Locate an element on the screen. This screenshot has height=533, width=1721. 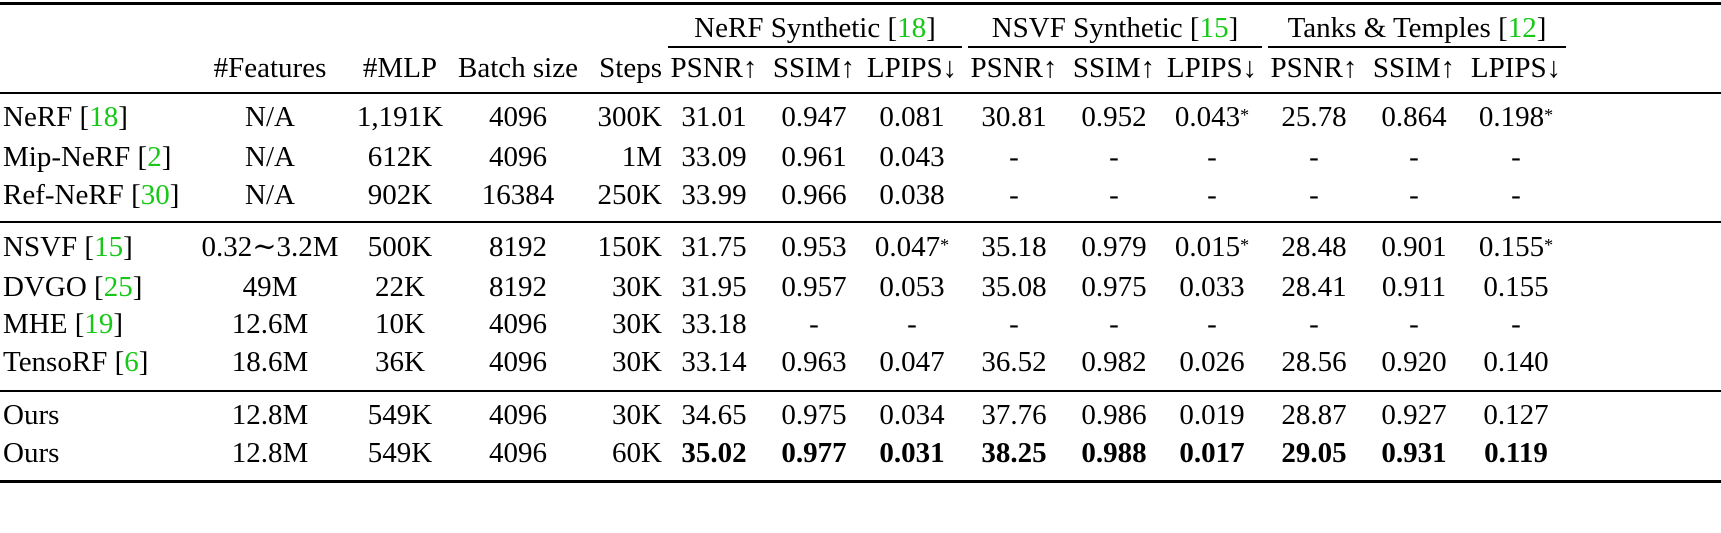
table-cell: 0.155* is located at coordinates (1516, 247).